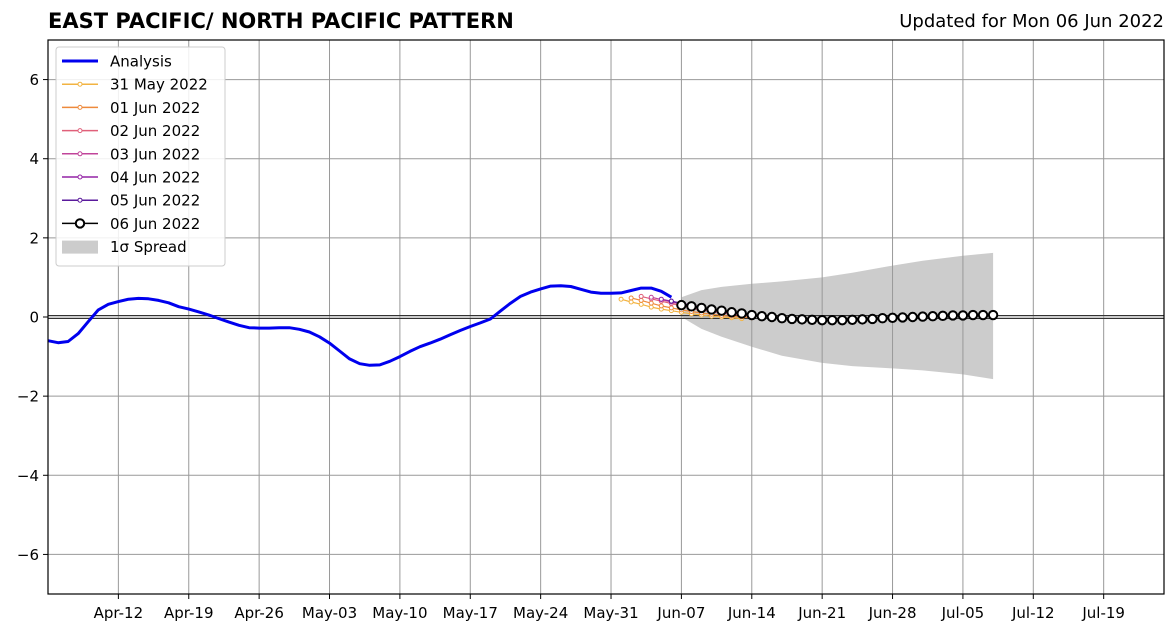 The width and height of the screenshot is (1176, 633). I want to click on x-tick-label: Apr-26, so click(259, 613).